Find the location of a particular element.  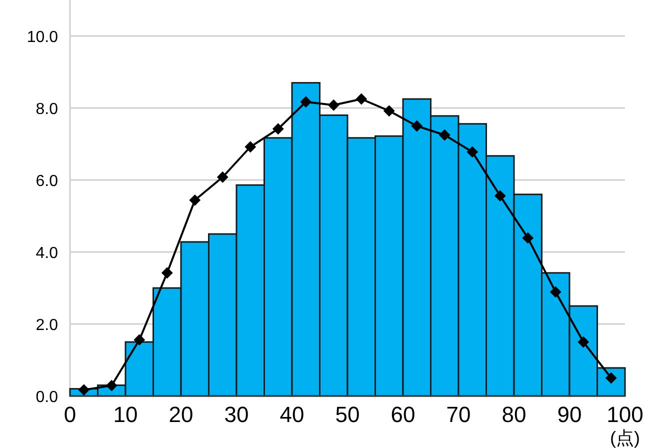

x-tick-label: 10 is located at coordinates (125, 414).